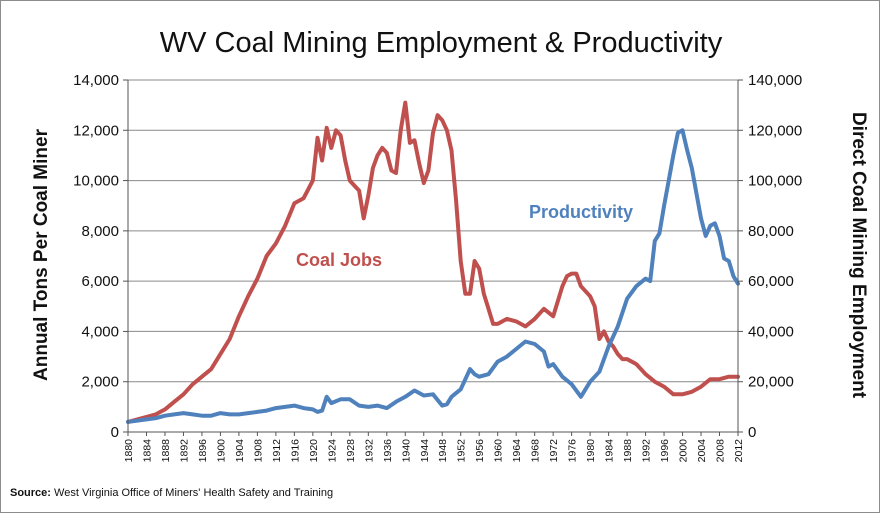 Image resolution: width=880 pixels, height=514 pixels. Describe the element at coordinates (100, 331) in the screenshot. I see `left-tick-label: 4,000` at that location.